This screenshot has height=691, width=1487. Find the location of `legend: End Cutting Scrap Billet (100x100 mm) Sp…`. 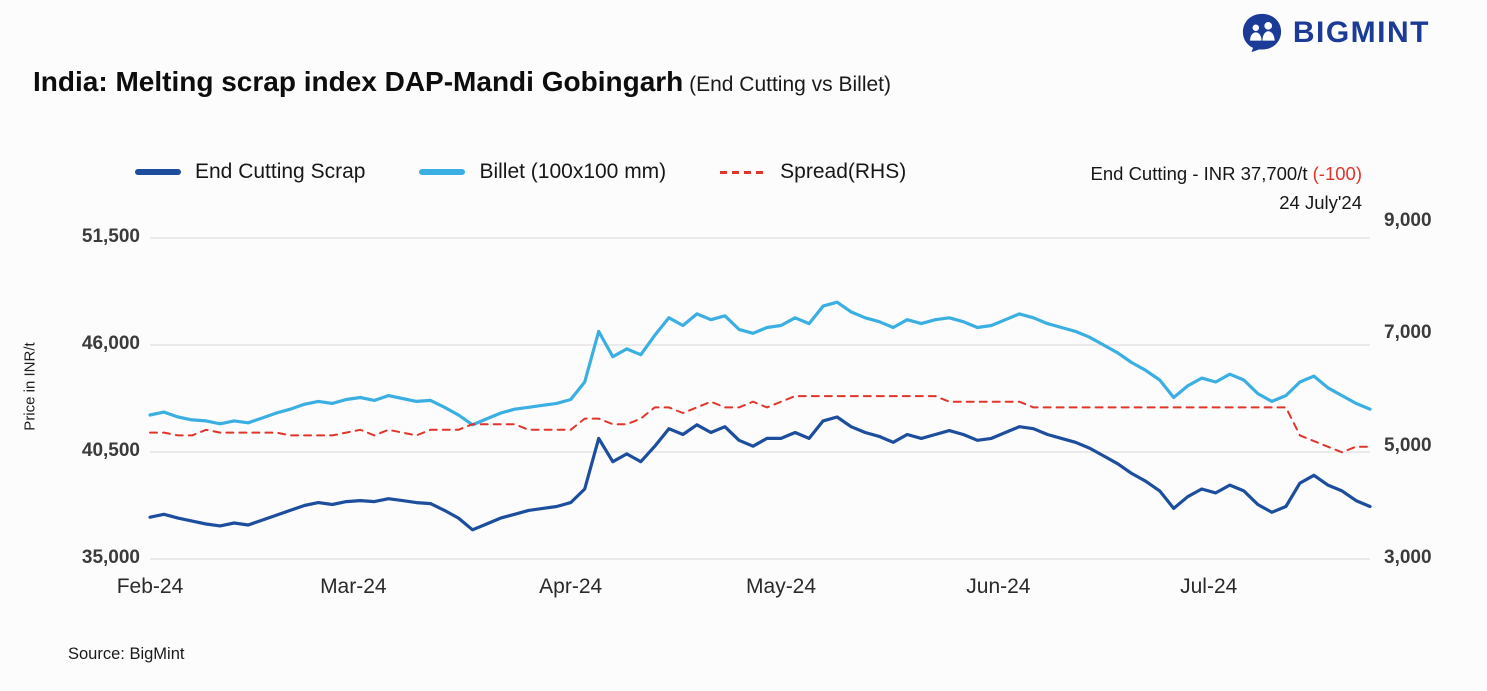

legend: End Cutting Scrap Billet (100x100 mm) Sp… is located at coordinates (520, 172).